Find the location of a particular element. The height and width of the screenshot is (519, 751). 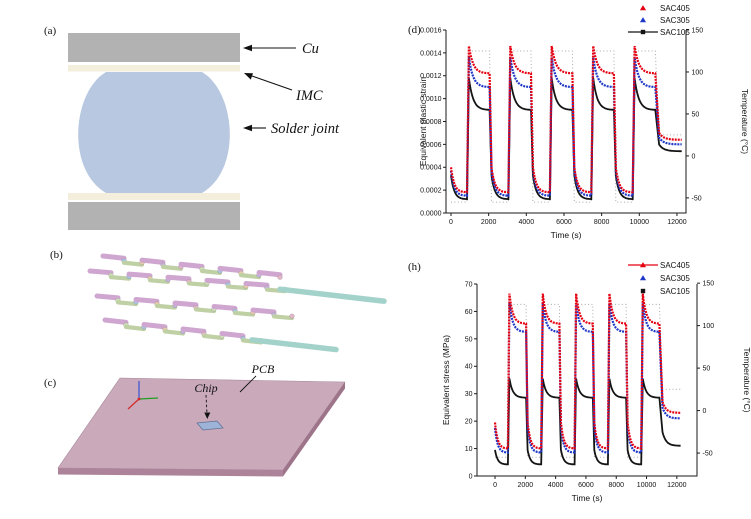

chip-label: Chip is located at coordinates (205, 388).